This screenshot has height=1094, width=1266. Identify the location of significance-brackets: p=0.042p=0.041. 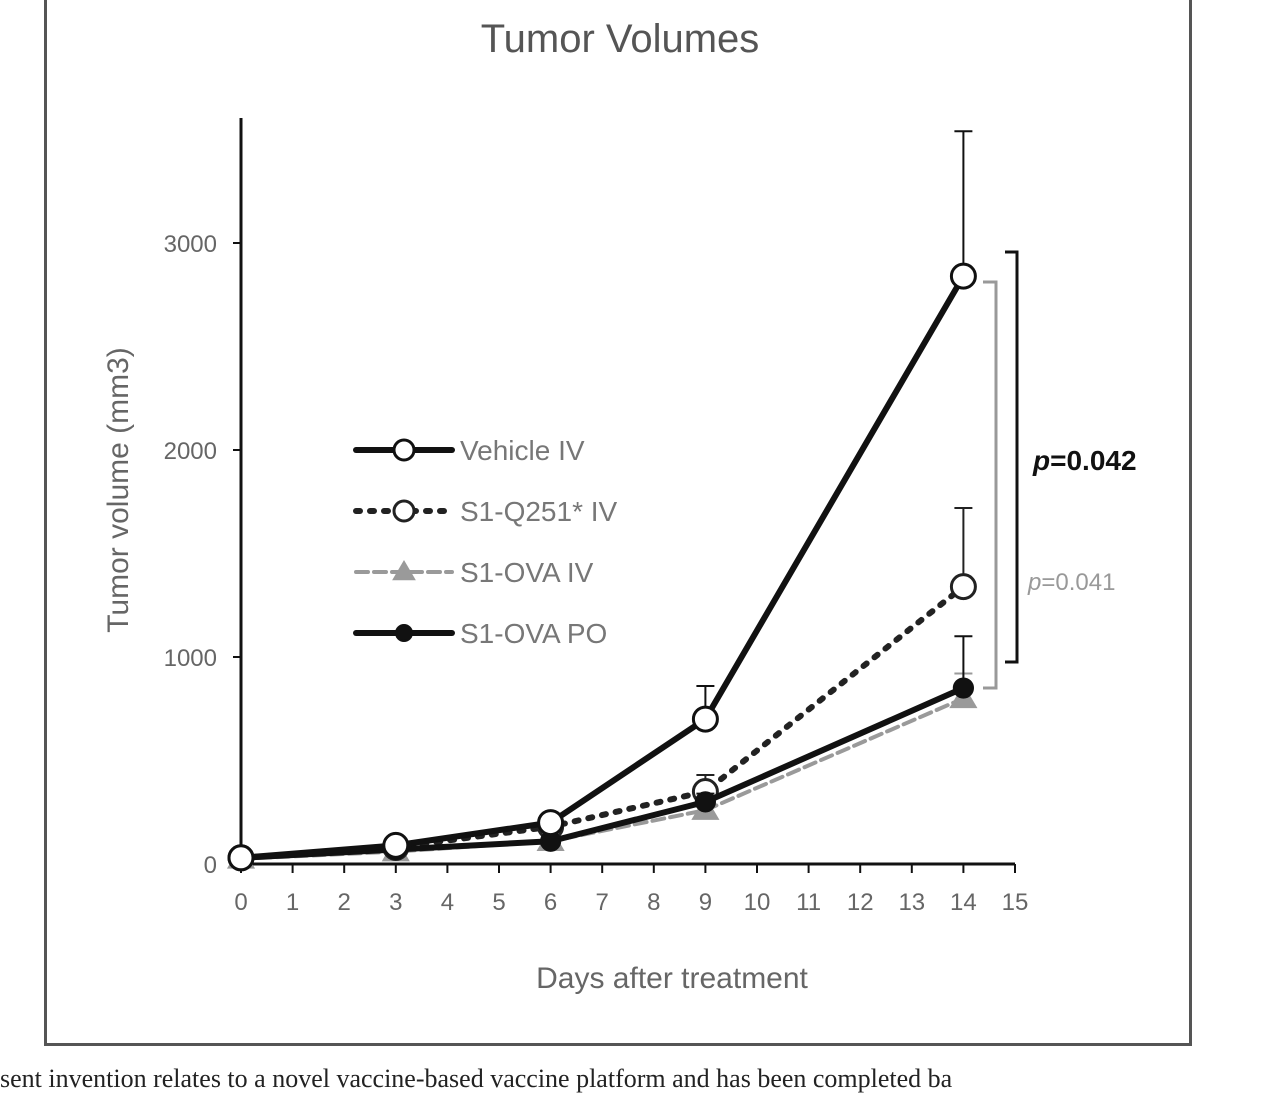
(1060, 470).